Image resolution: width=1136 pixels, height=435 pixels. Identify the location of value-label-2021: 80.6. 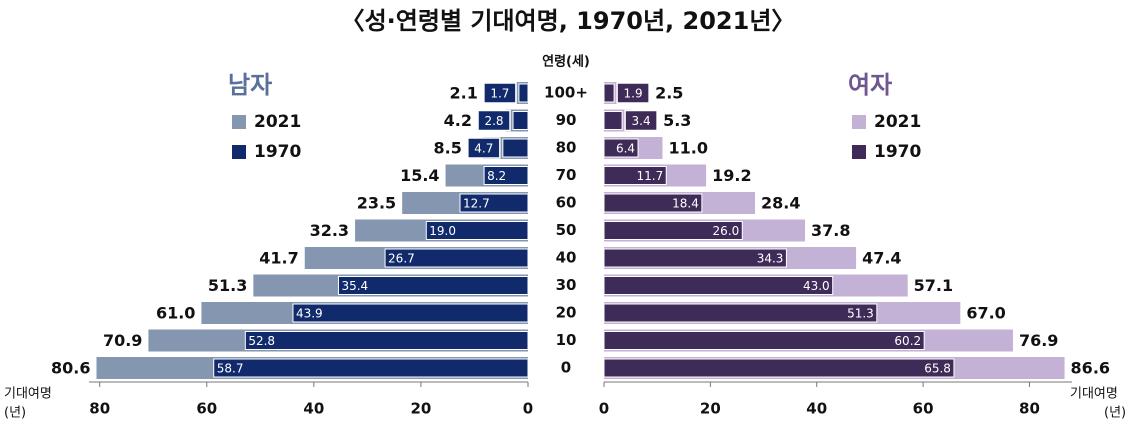
(70, 368).